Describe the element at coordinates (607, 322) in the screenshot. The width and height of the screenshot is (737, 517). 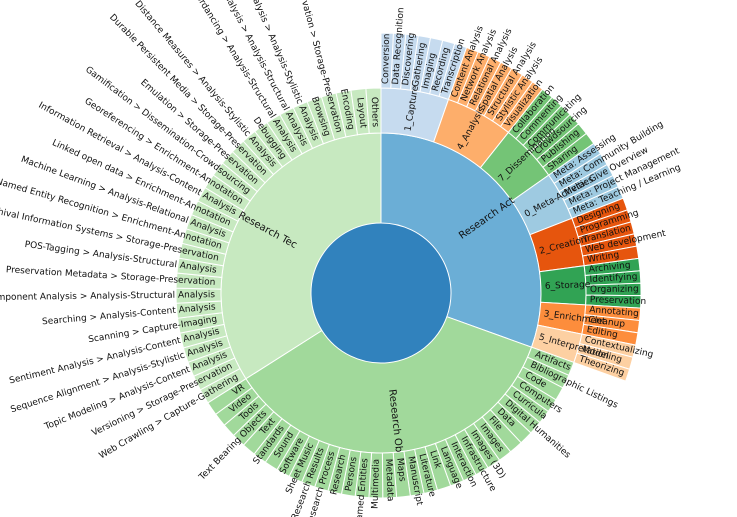
I see `leaf-label-cleanup: Cleanup` at that location.